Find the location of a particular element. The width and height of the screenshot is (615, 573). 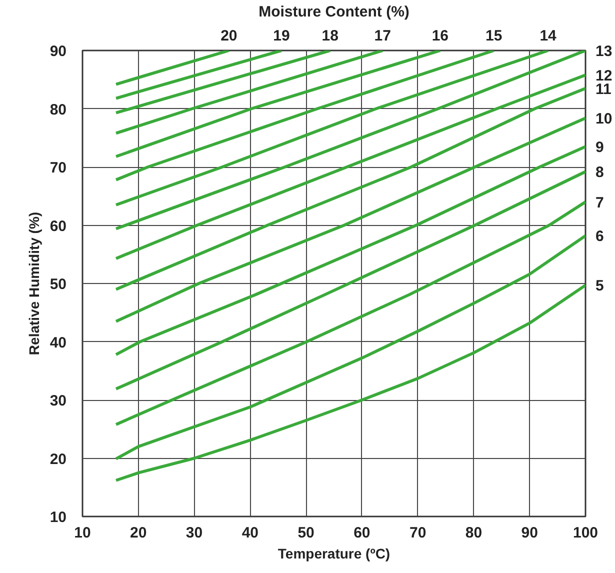

y-tick-label: 20 is located at coordinates (58, 459).